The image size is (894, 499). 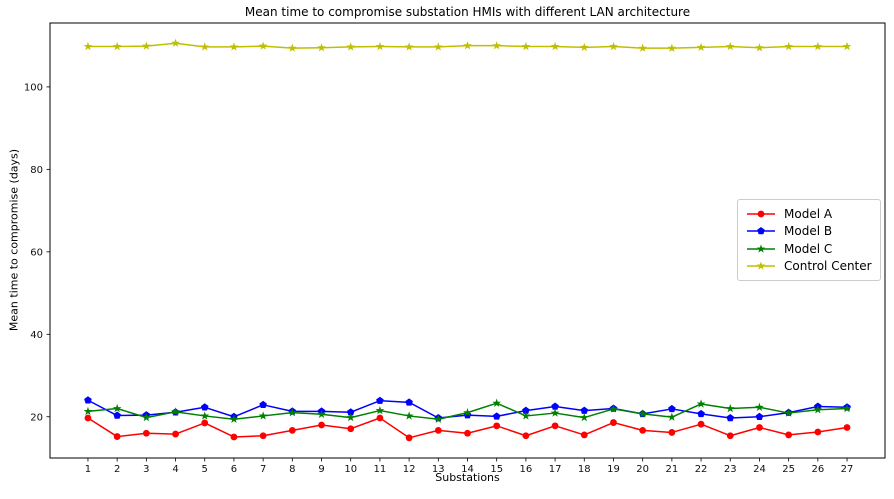 What do you see at coordinates (828, 266) in the screenshot?
I see `legend-label: Control Center` at bounding box center [828, 266].